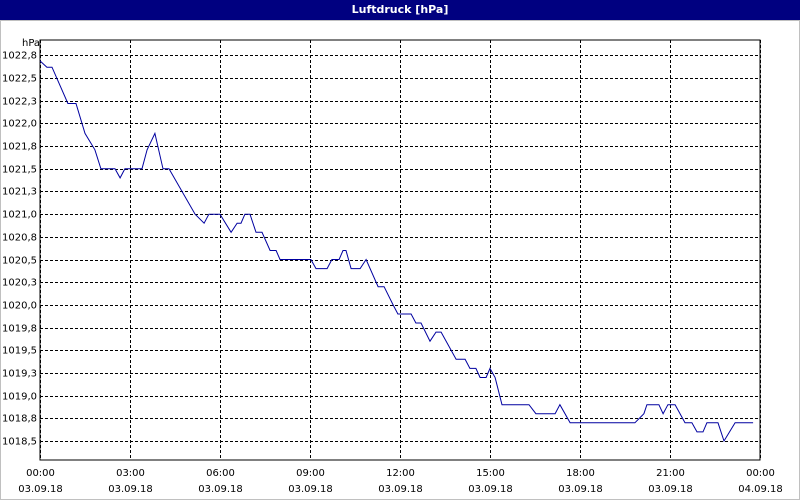 The image size is (800, 500). I want to click on x-tick-date: 04.09.18, so click(760, 489).